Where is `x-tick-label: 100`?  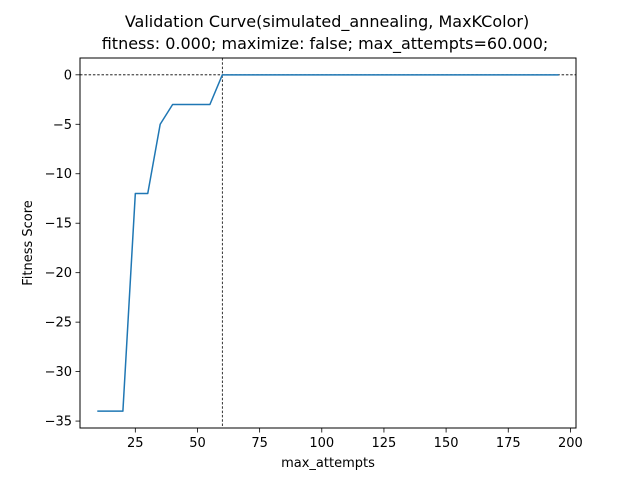 x-tick-label: 100 is located at coordinates (321, 443).